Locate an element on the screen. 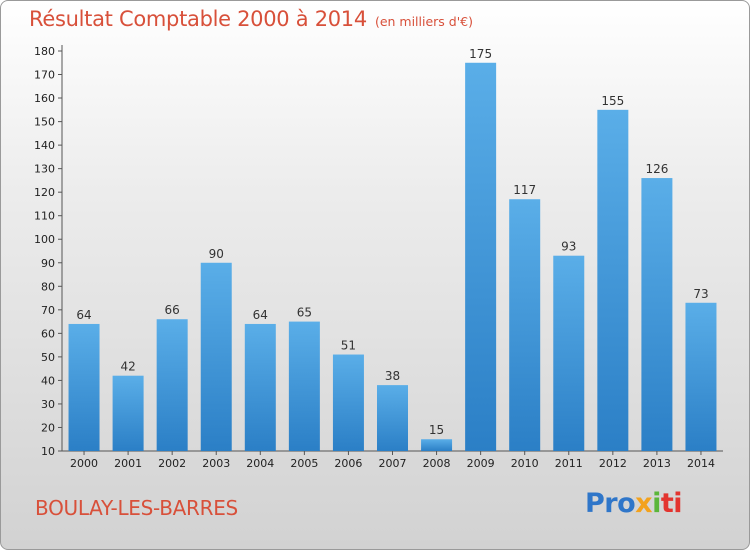  data-label: 15 is located at coordinates (436, 430).